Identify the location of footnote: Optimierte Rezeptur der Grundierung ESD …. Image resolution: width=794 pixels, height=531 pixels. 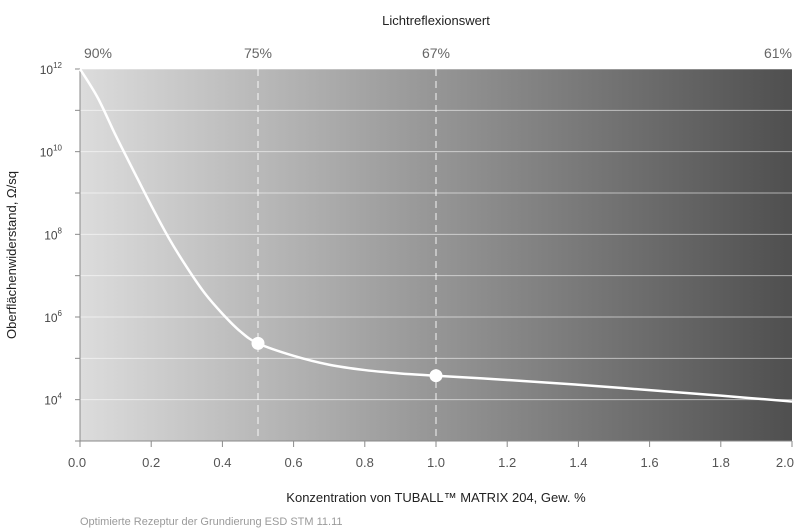
(211, 522).